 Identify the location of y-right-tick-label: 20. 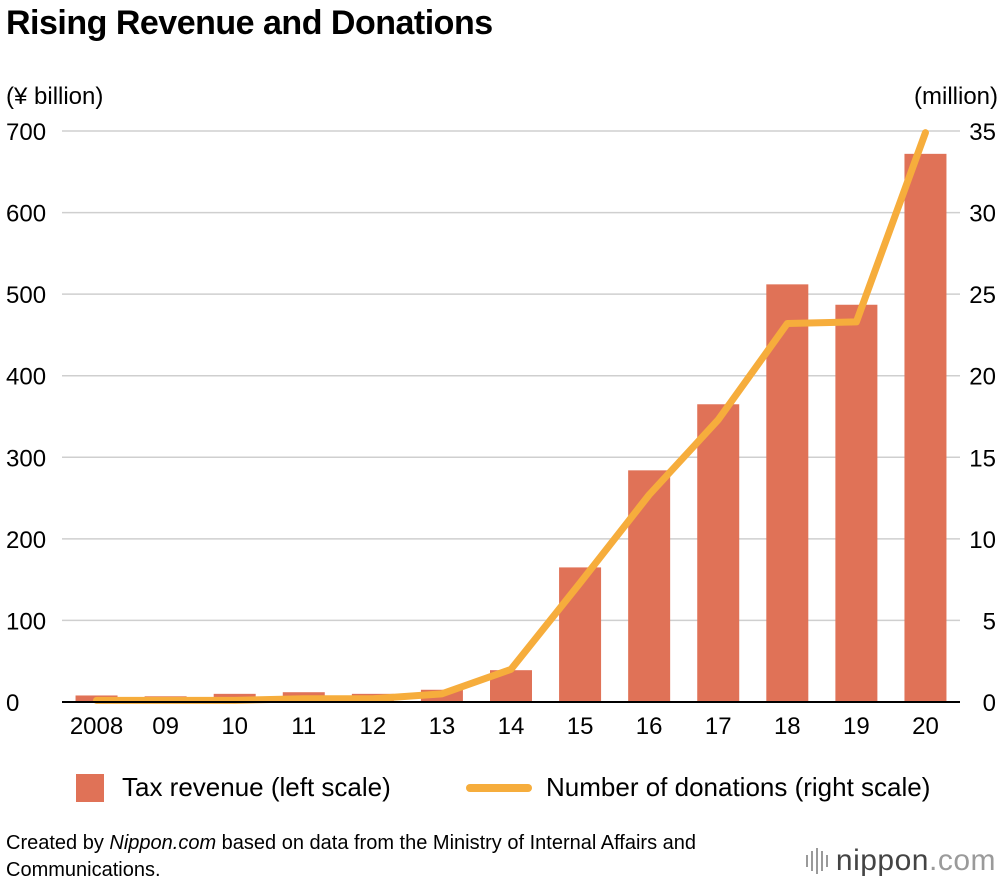
(982, 377).